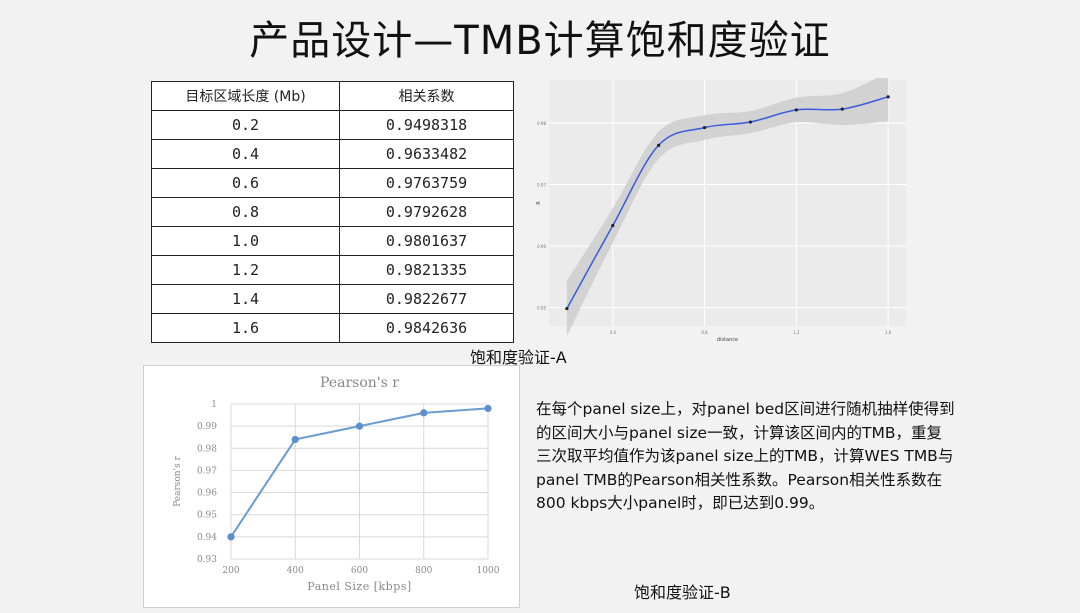 The image size is (1080, 613). Describe the element at coordinates (426, 270) in the screenshot. I see `correlation-cell: 0.9821335` at that location.